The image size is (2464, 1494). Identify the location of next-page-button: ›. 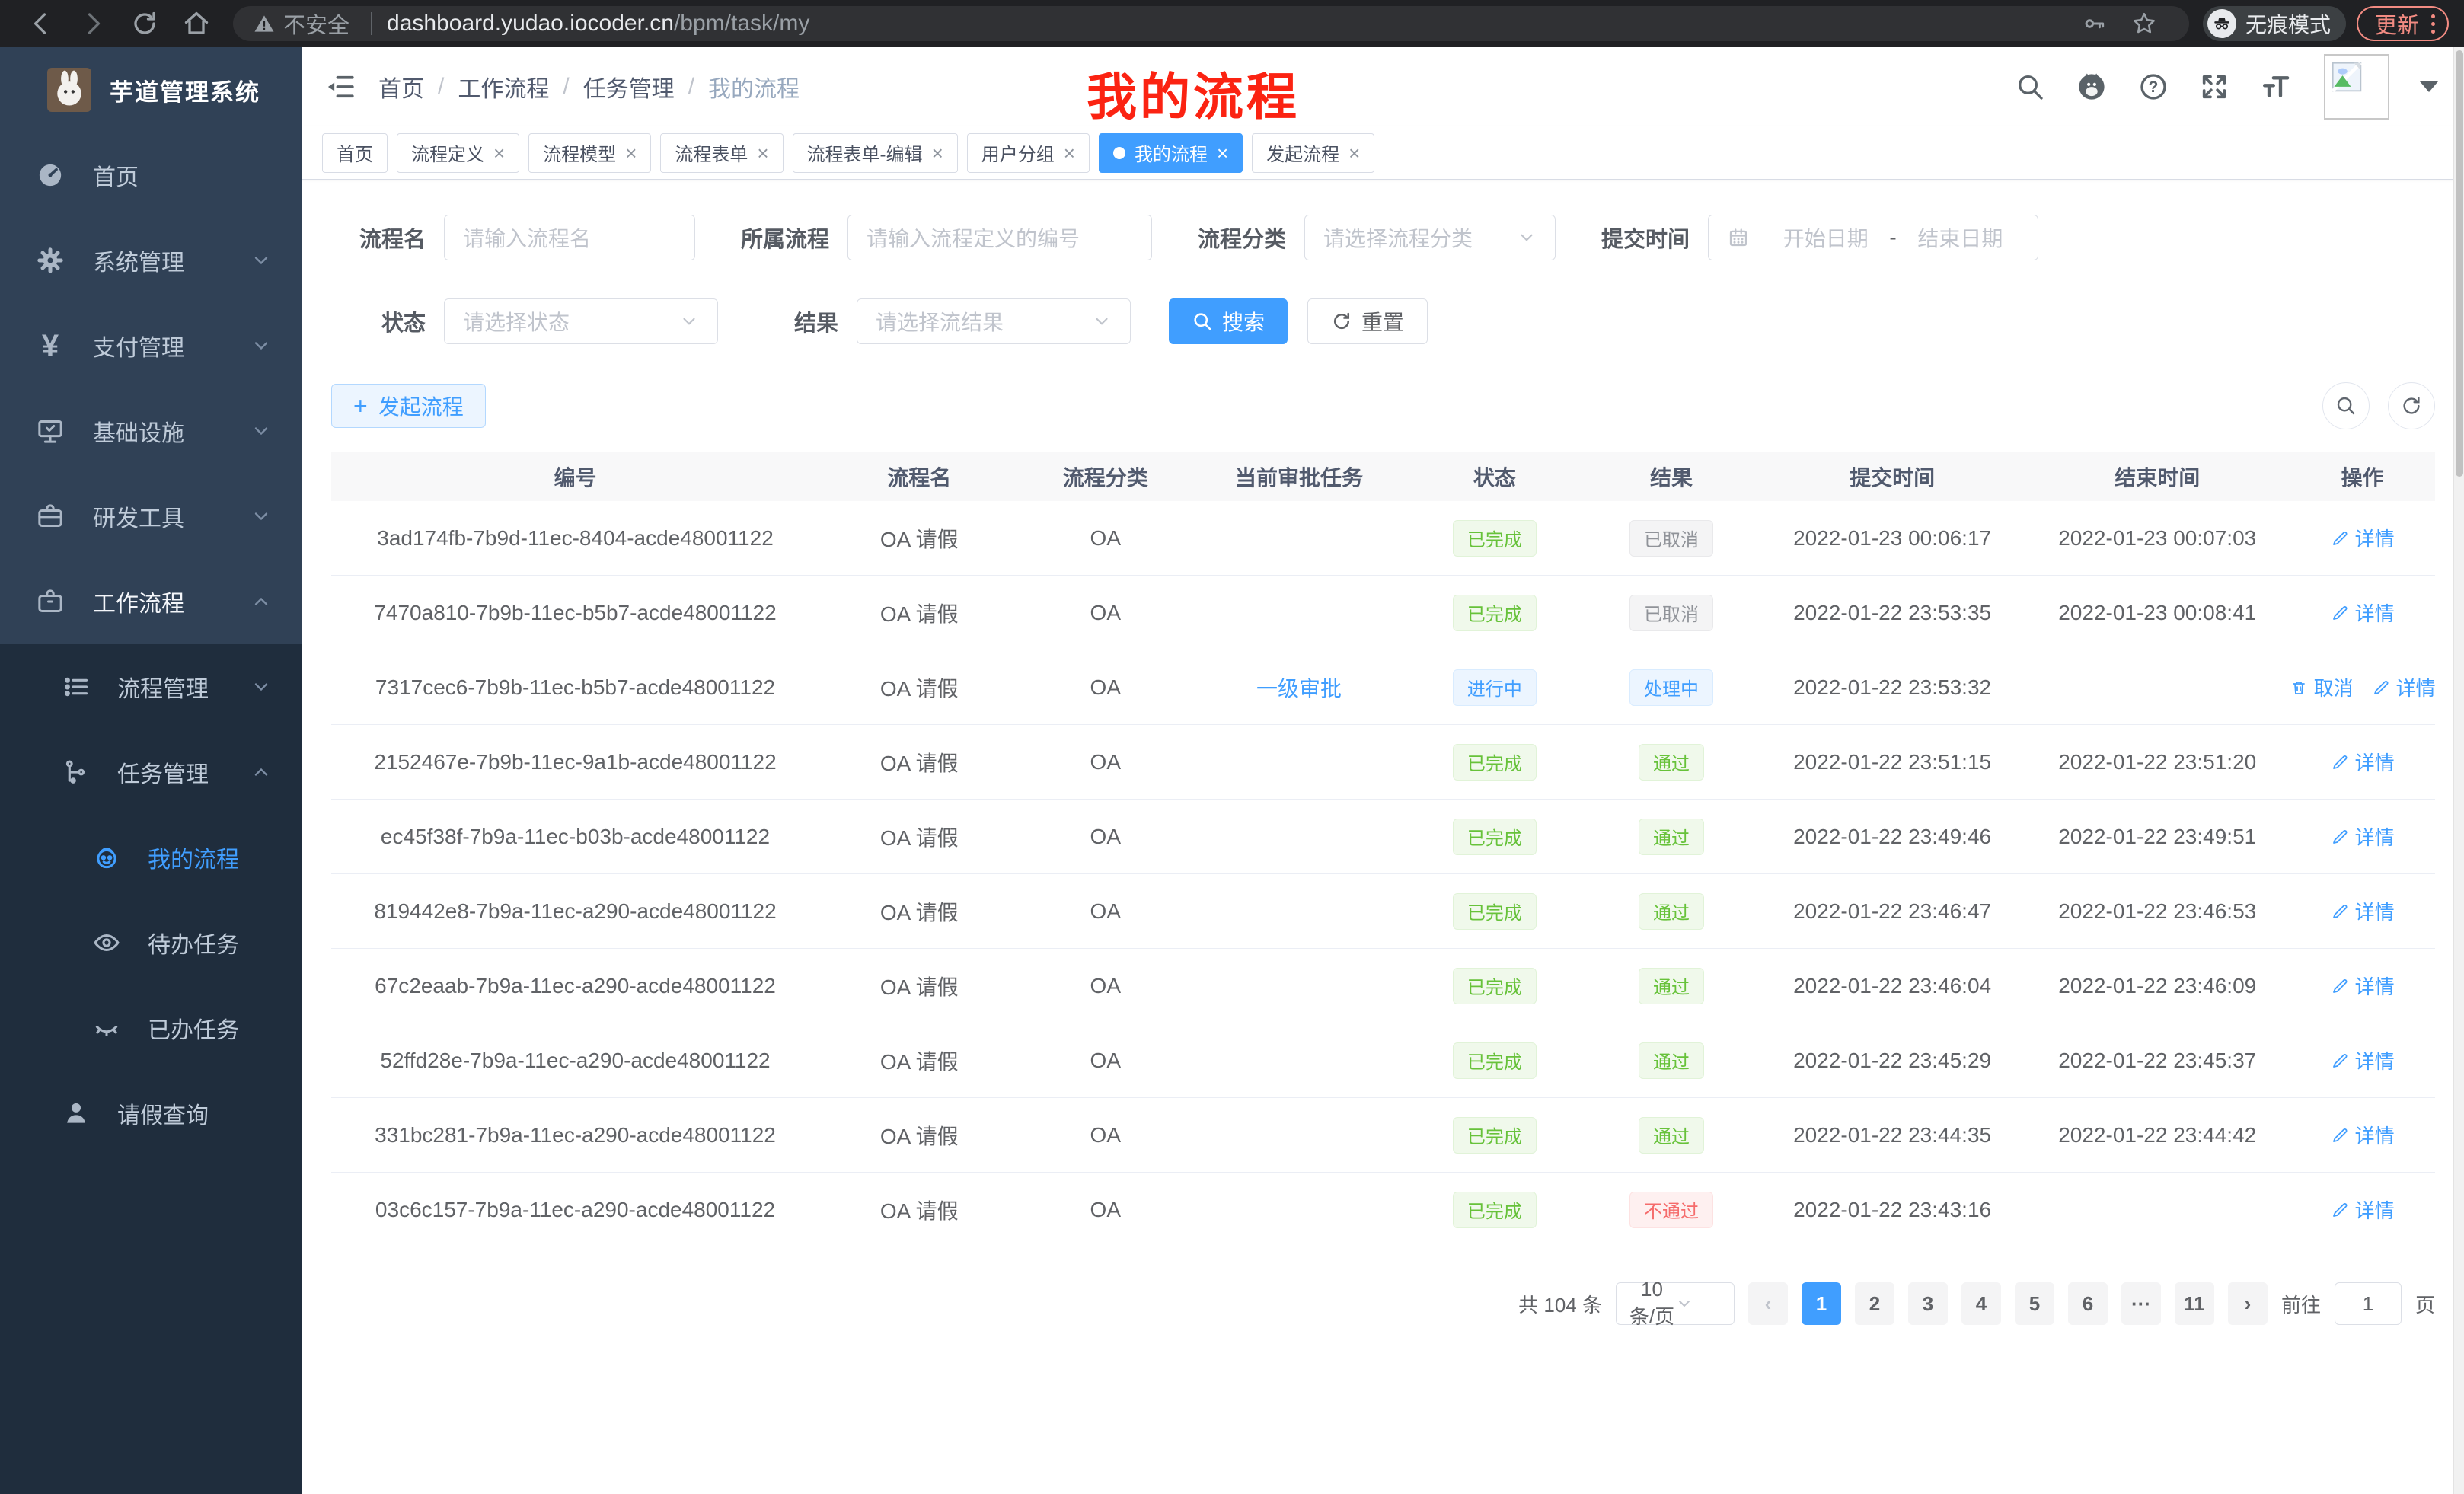
(2247, 1303).